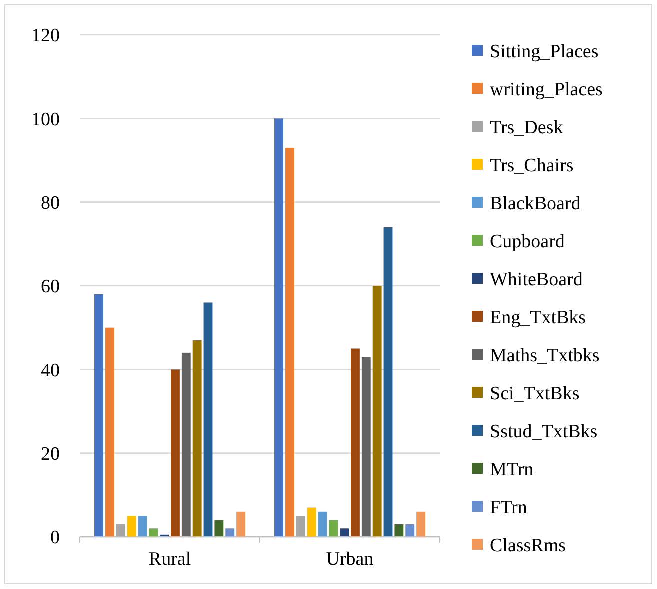 This screenshot has height=589, width=657. I want to click on y-tick-label: 120, so click(46, 36).